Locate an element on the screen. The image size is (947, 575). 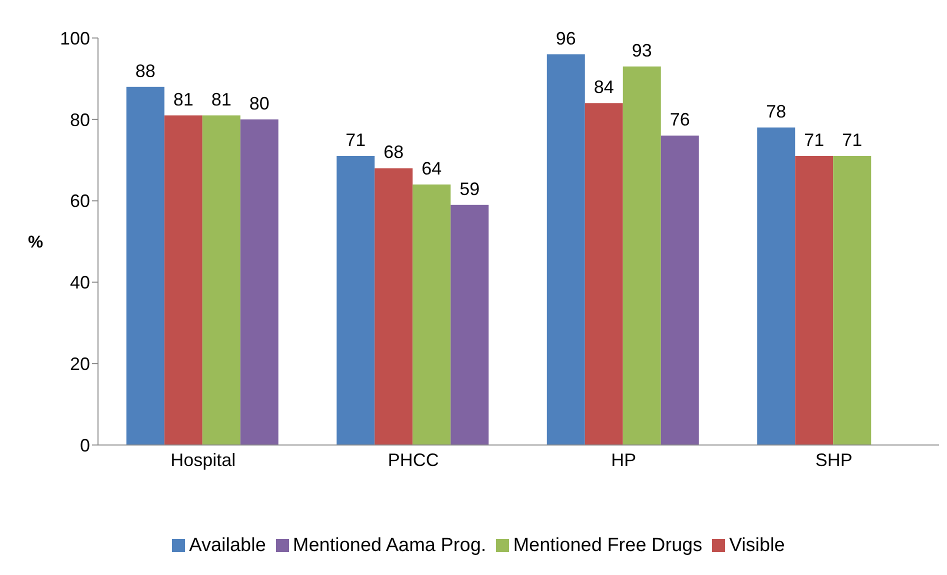
legend-label: Mentioned Aama Prog. is located at coordinates (389, 545).